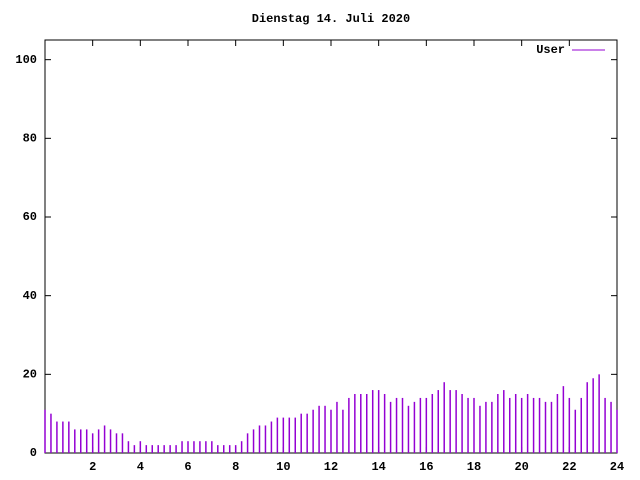 This screenshot has height=480, width=640. What do you see at coordinates (30, 296) in the screenshot?
I see `y-tick-label: 40` at bounding box center [30, 296].